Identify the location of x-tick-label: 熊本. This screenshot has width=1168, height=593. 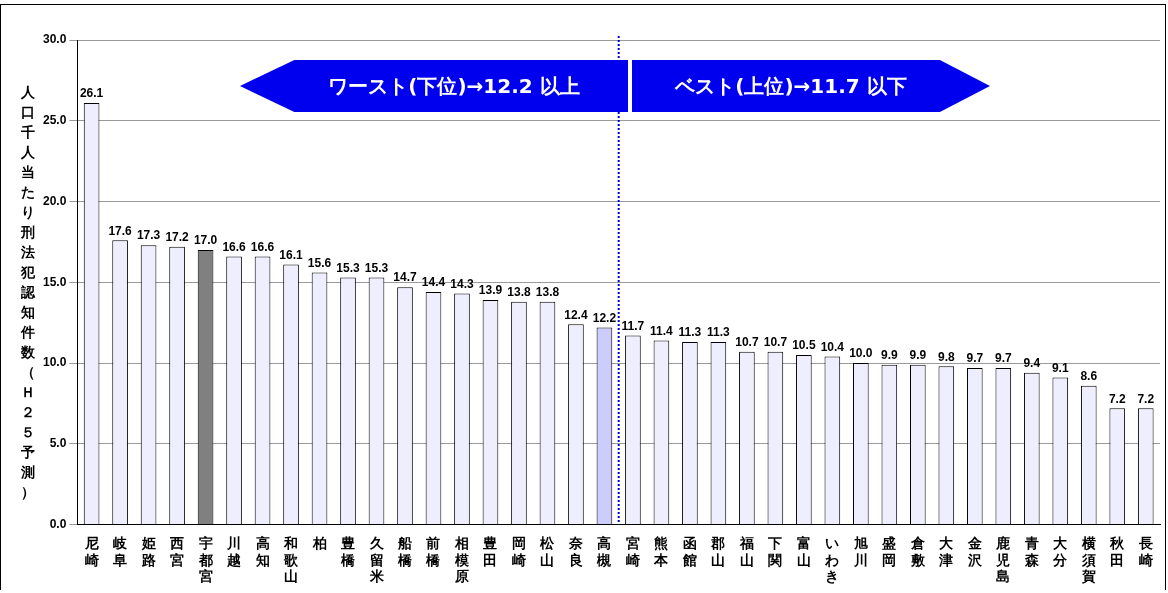
(661, 551).